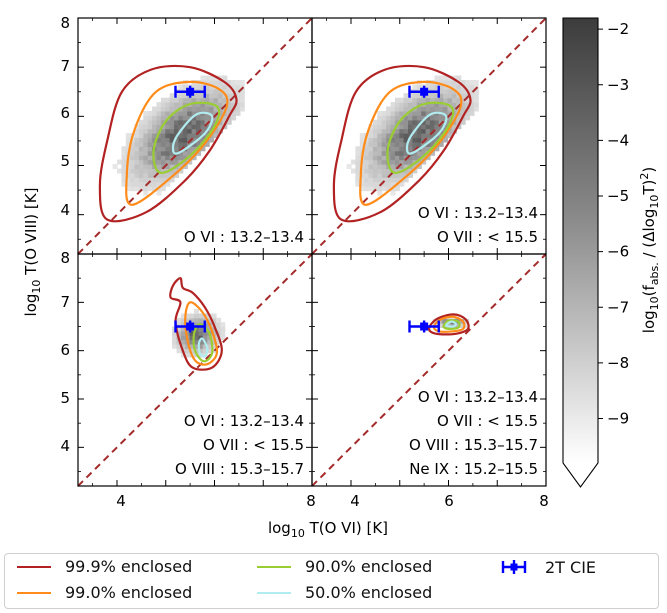 The image size is (667, 613). What do you see at coordinates (369, 592) in the screenshot?
I see `legend-label-500: 50.0% enclosed` at bounding box center [369, 592].